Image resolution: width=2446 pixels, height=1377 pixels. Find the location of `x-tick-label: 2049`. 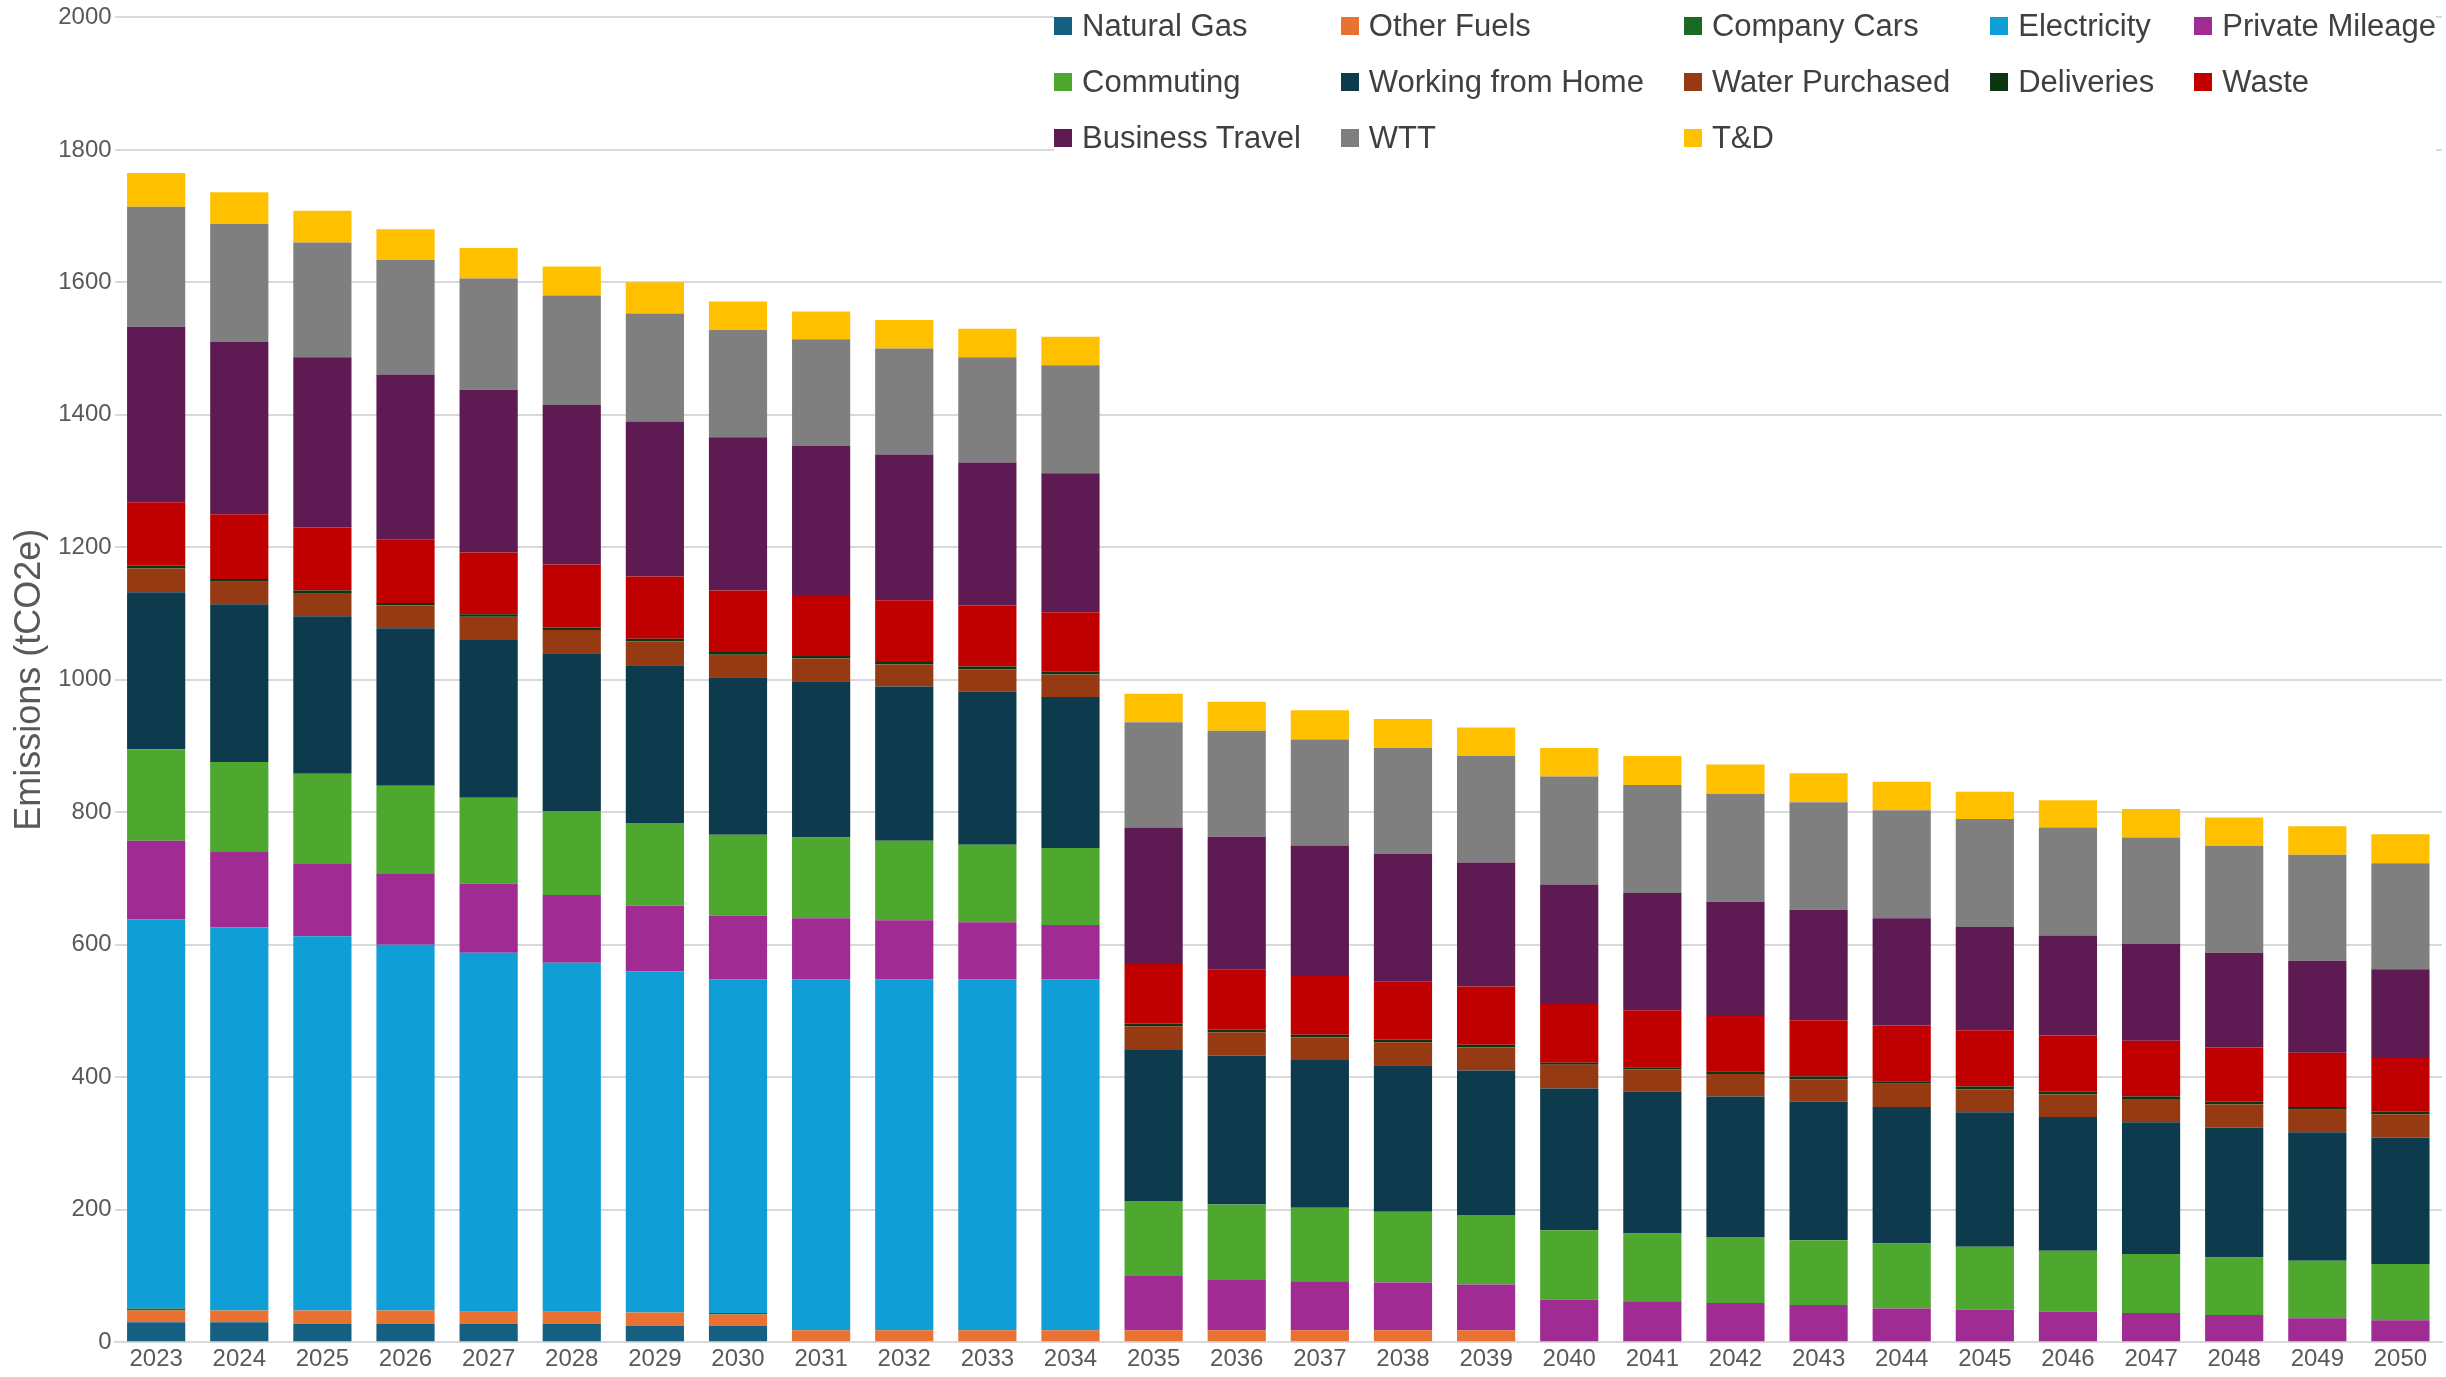

x-tick-label: 2049 is located at coordinates (2317, 1358).